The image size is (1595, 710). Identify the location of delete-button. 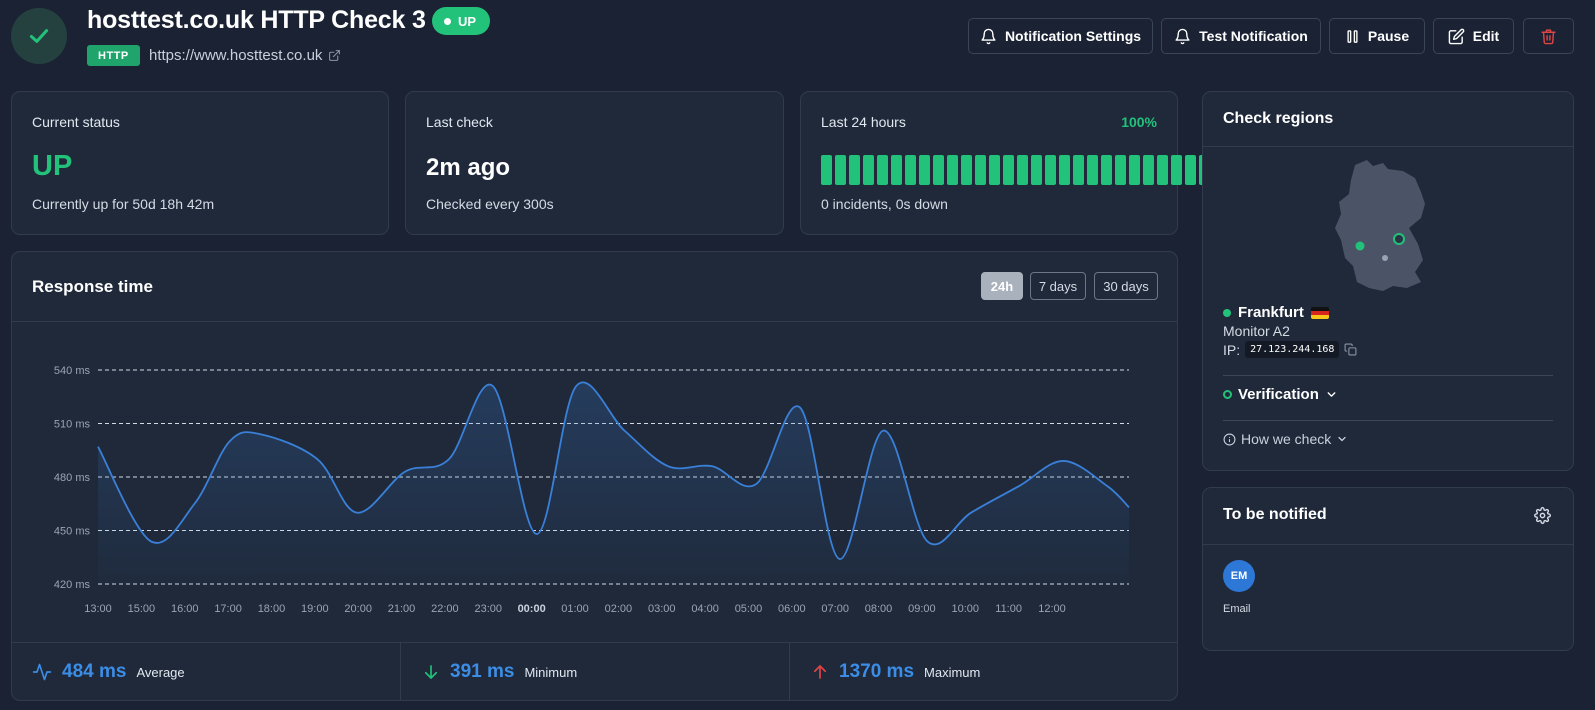
(1548, 36).